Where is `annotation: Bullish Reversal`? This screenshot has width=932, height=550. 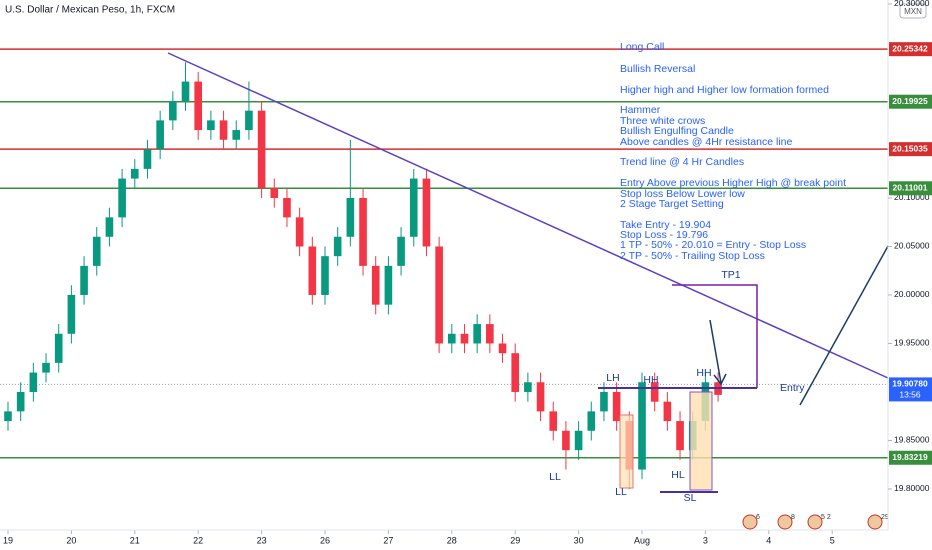 annotation: Bullish Reversal is located at coordinates (657, 69).